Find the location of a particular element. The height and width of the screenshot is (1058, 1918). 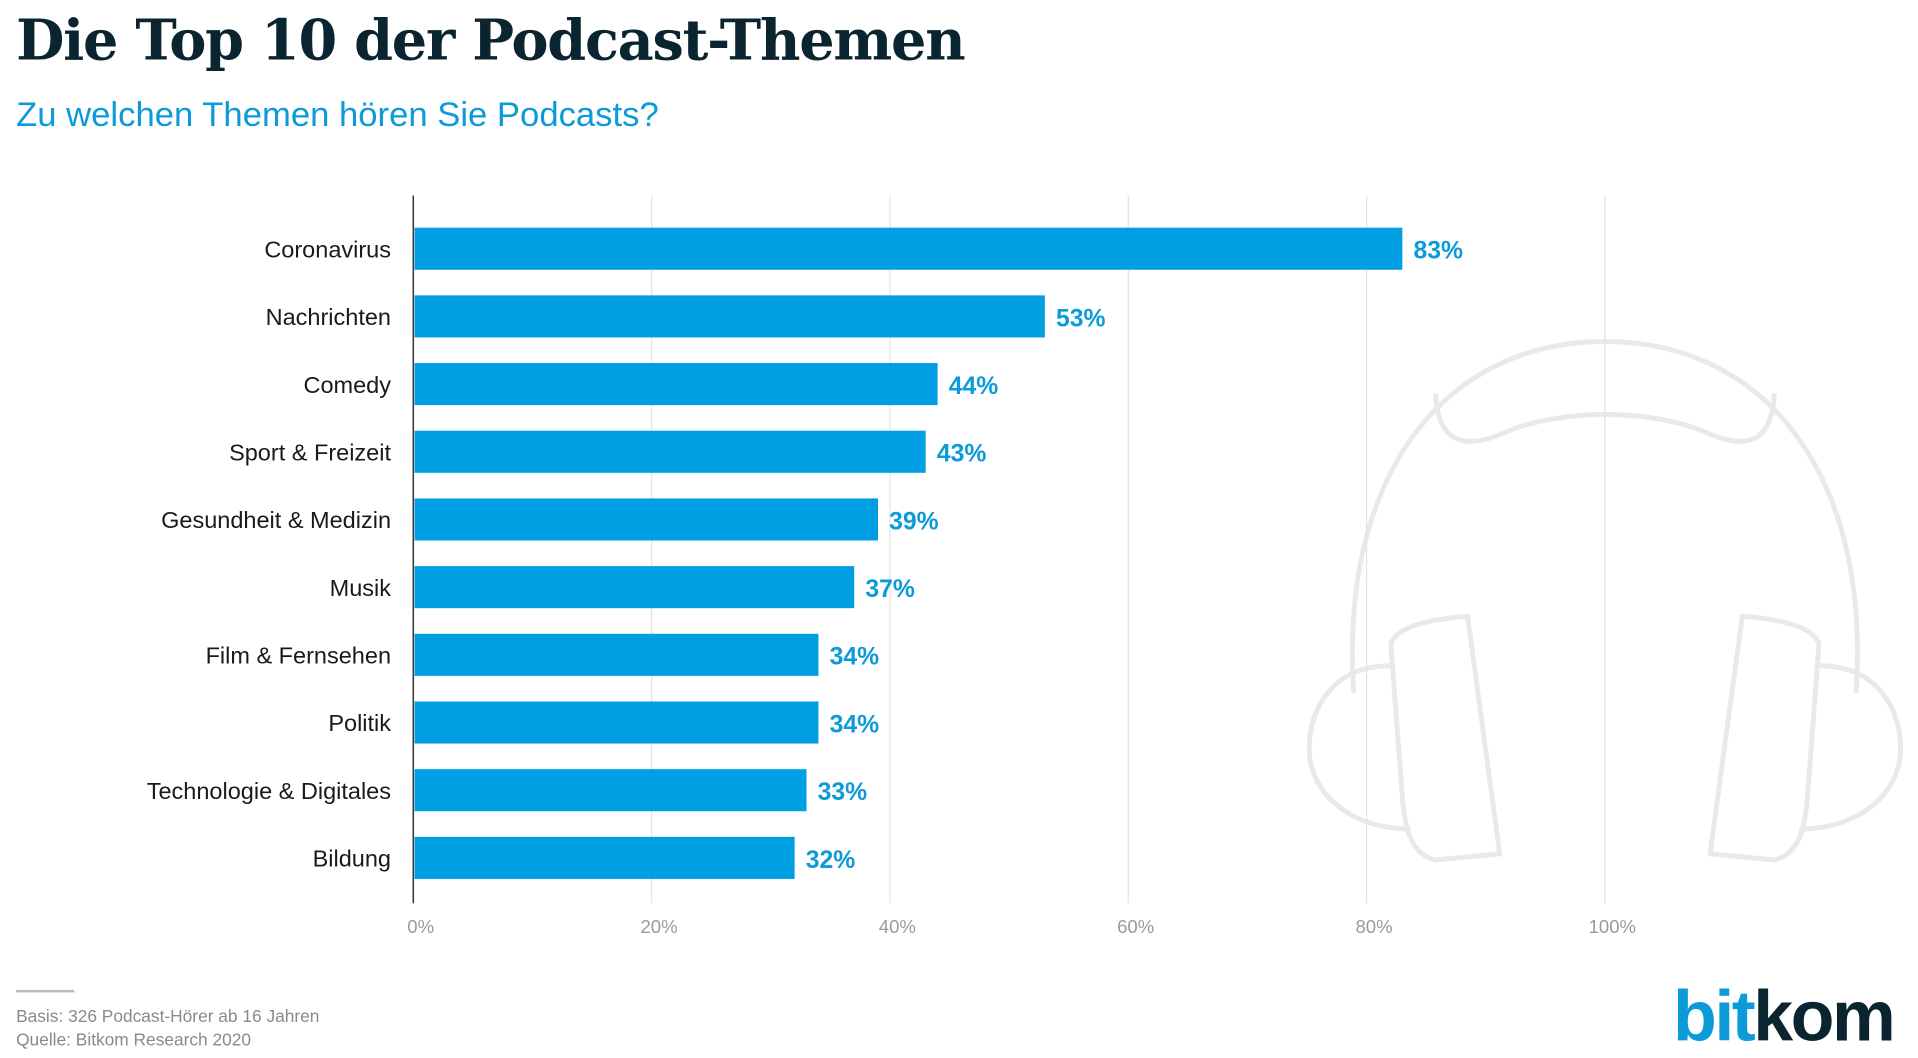

x-tick-label: 20% is located at coordinates (658, 926).